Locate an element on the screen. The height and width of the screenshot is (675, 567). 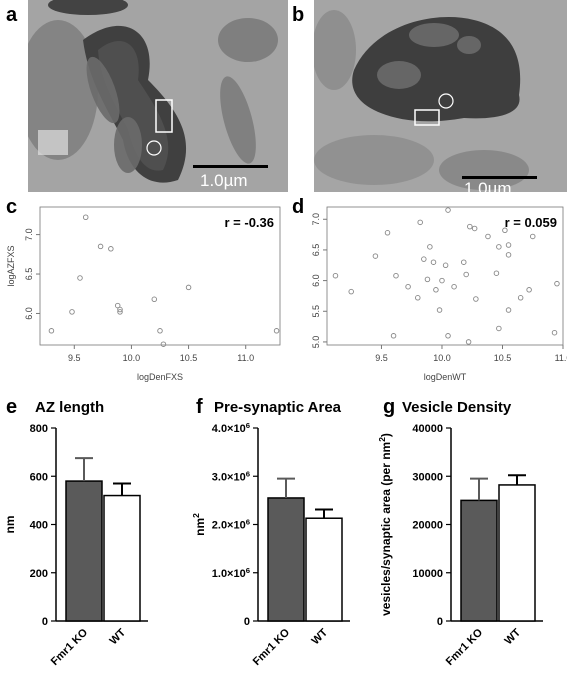
y-tick-label-g: 0 is located at coordinates (440, 622).